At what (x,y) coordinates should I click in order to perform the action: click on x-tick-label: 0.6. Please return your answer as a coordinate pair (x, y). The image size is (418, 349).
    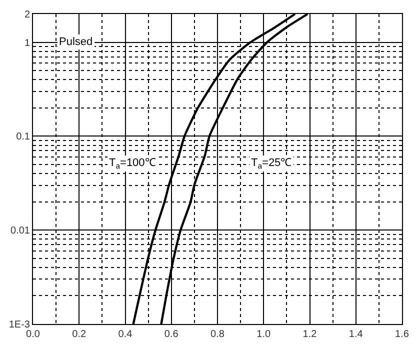
    Looking at the image, I should click on (171, 334).